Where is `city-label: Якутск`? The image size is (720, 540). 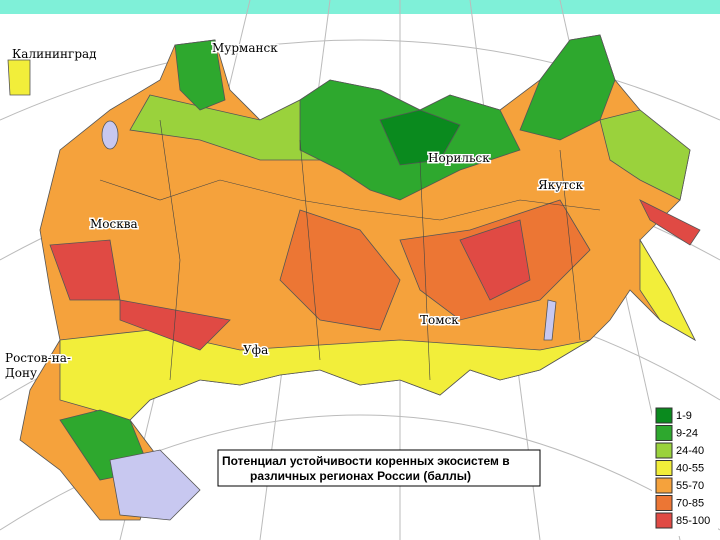 city-label: Якутск is located at coordinates (561, 185).